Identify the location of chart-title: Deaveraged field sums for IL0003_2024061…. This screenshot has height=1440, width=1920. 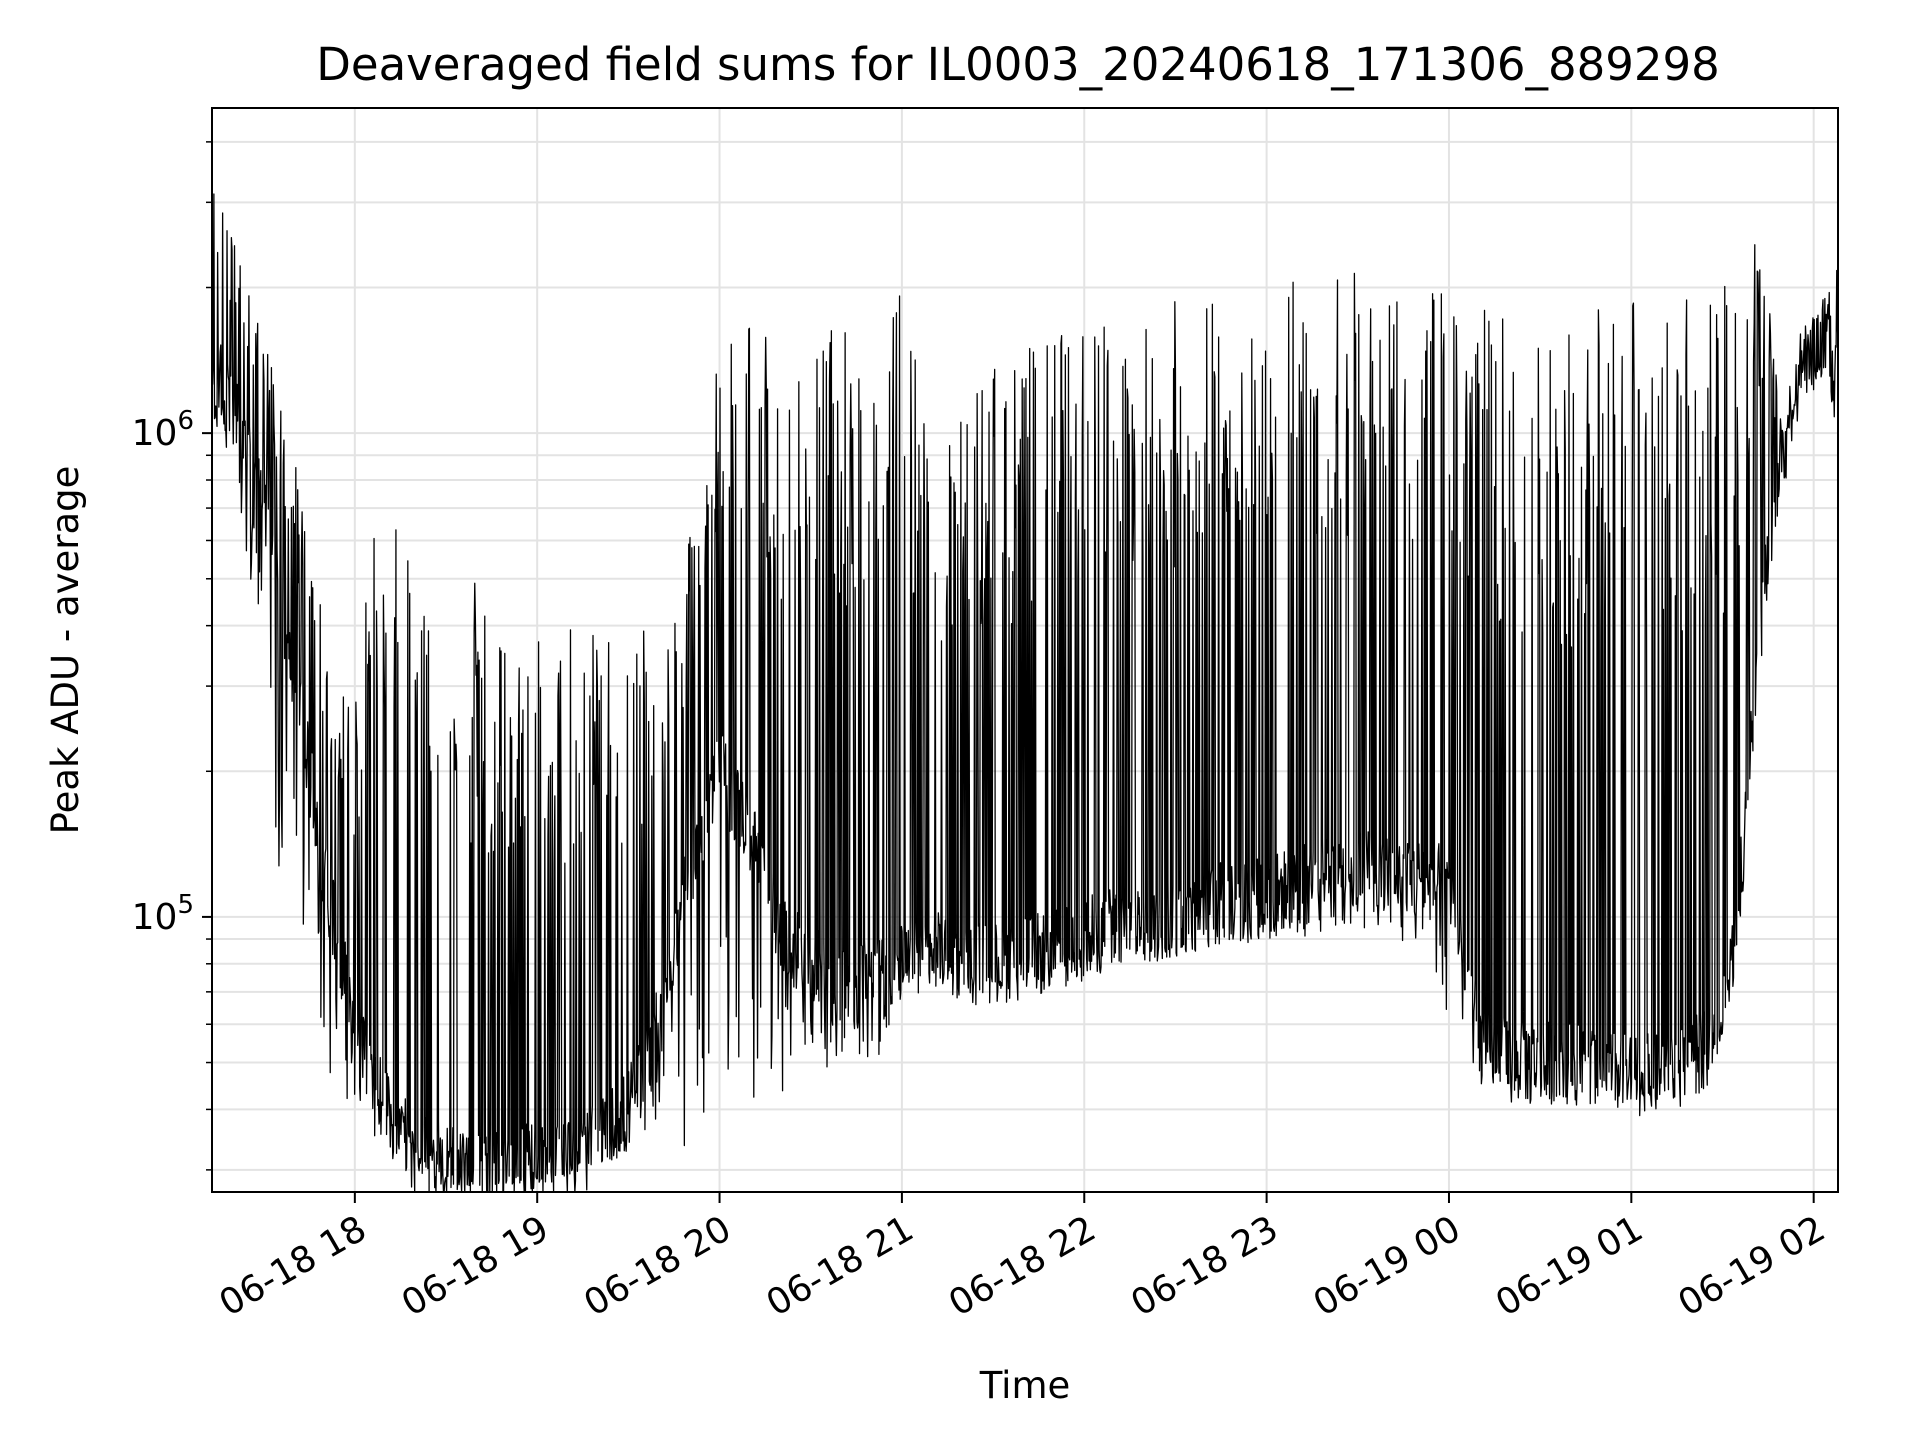
(1018, 64).